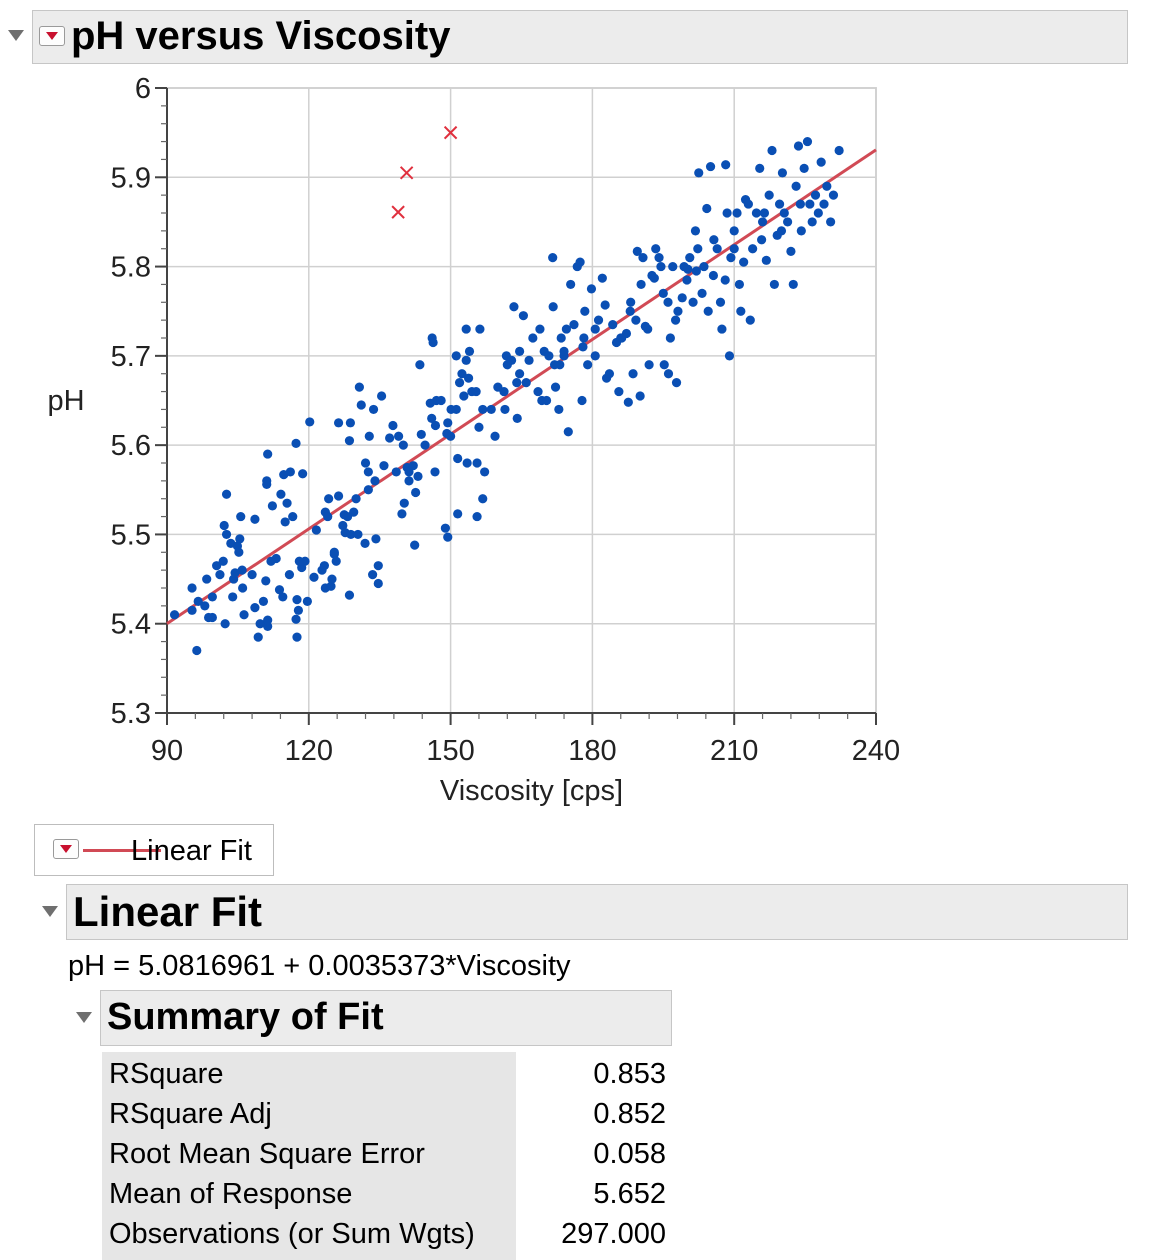  Describe the element at coordinates (261, 36) in the screenshot. I see `report-title: pH versus Viscosity` at that location.